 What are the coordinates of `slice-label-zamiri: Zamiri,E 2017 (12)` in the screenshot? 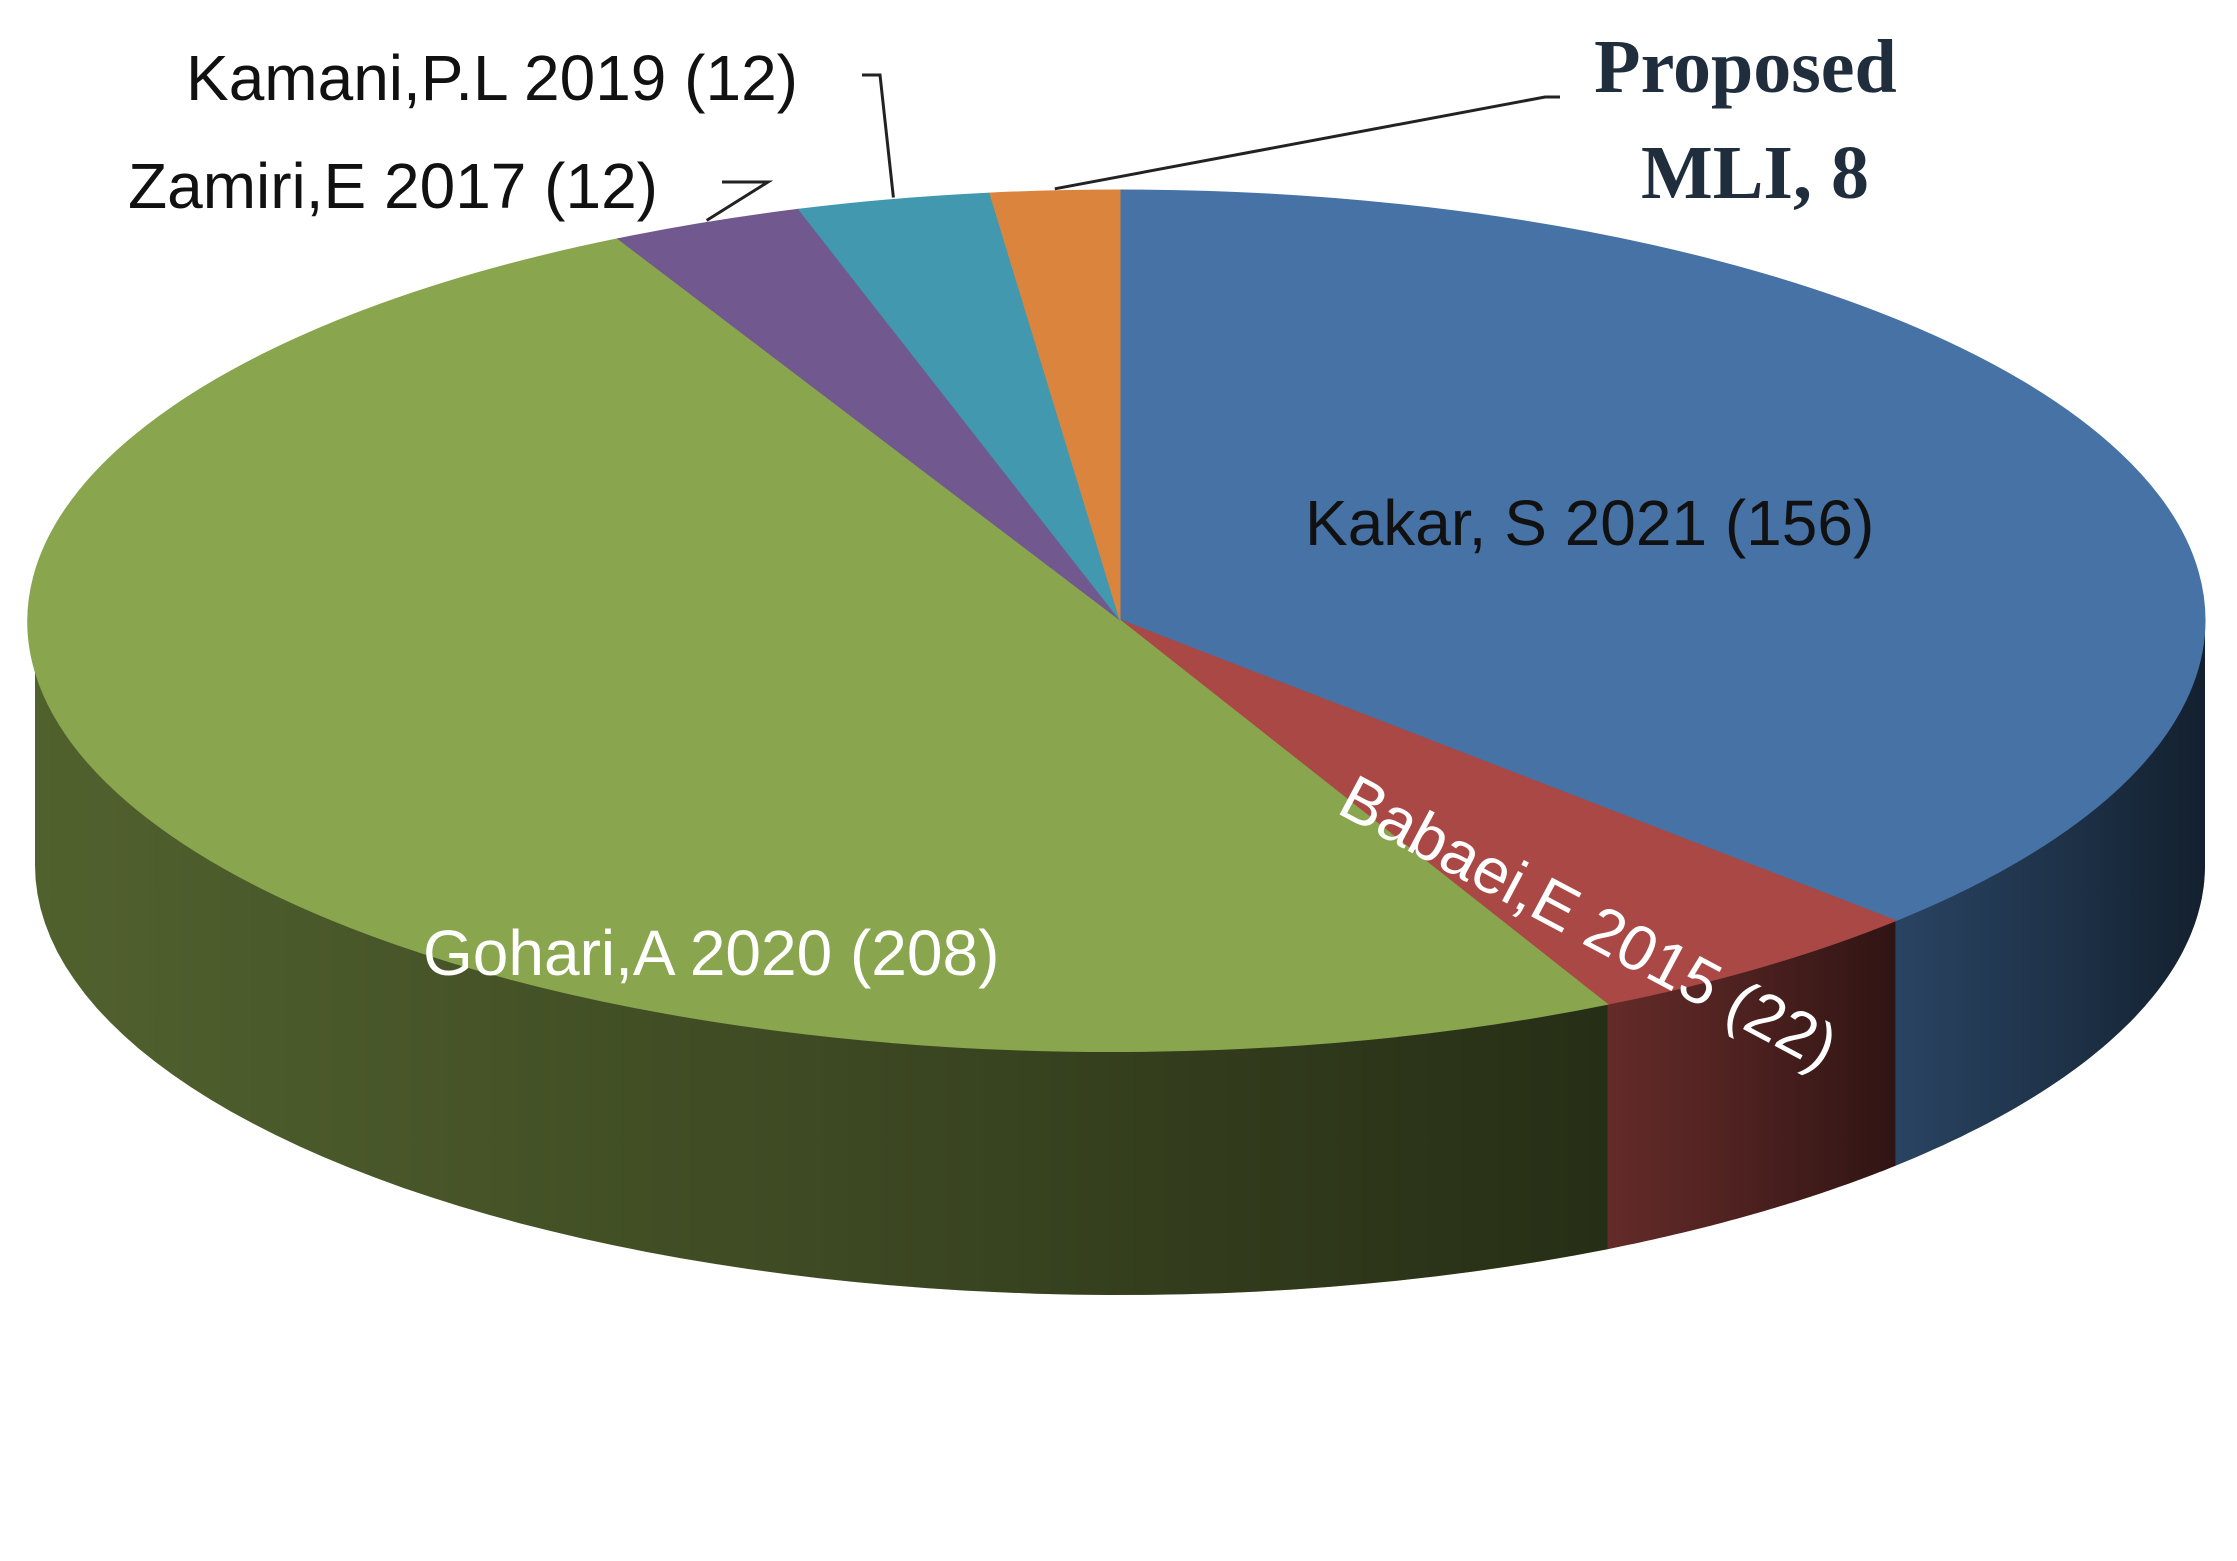 It's located at (393, 186).